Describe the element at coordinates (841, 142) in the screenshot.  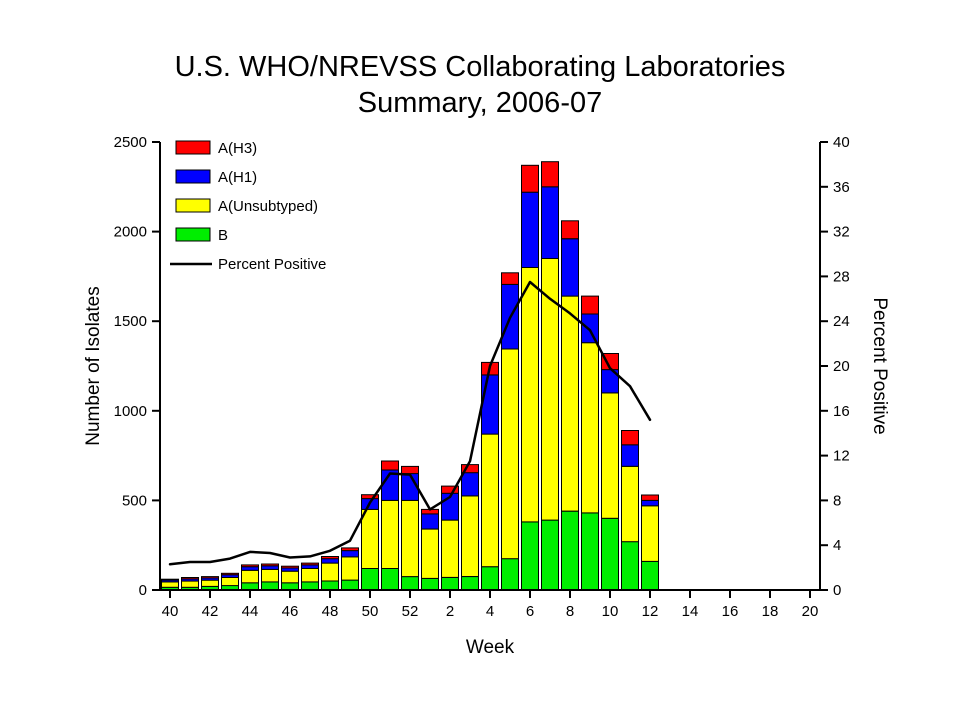
I see `y-right-tick-label: 40` at that location.